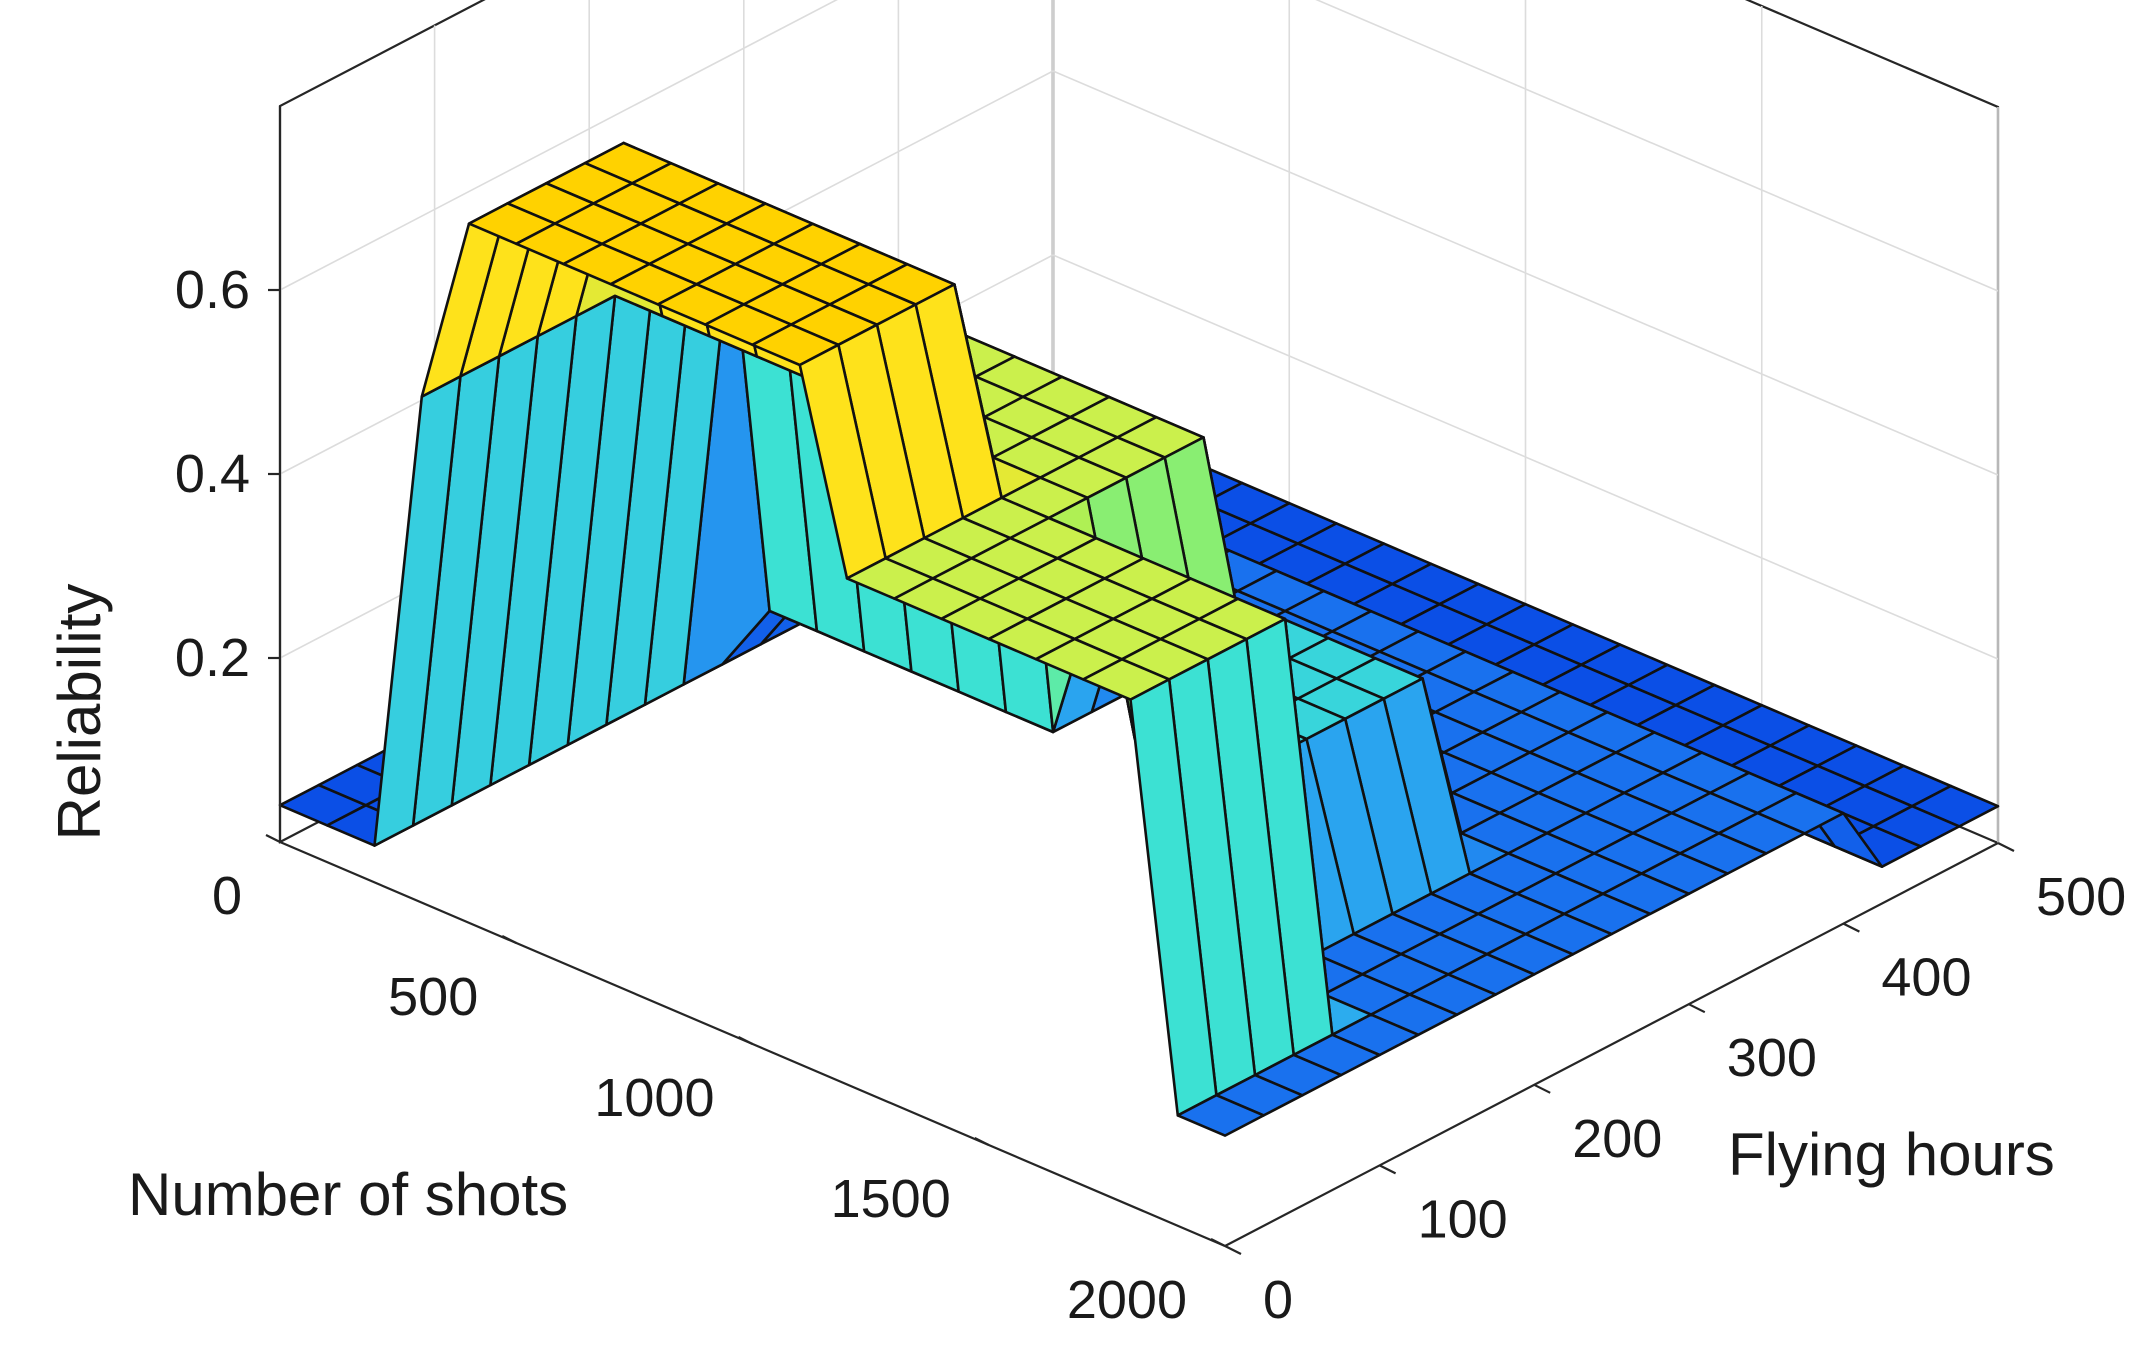  Describe the element at coordinates (654, 1098) in the screenshot. I see `x-tick-label-2: 1000` at that location.